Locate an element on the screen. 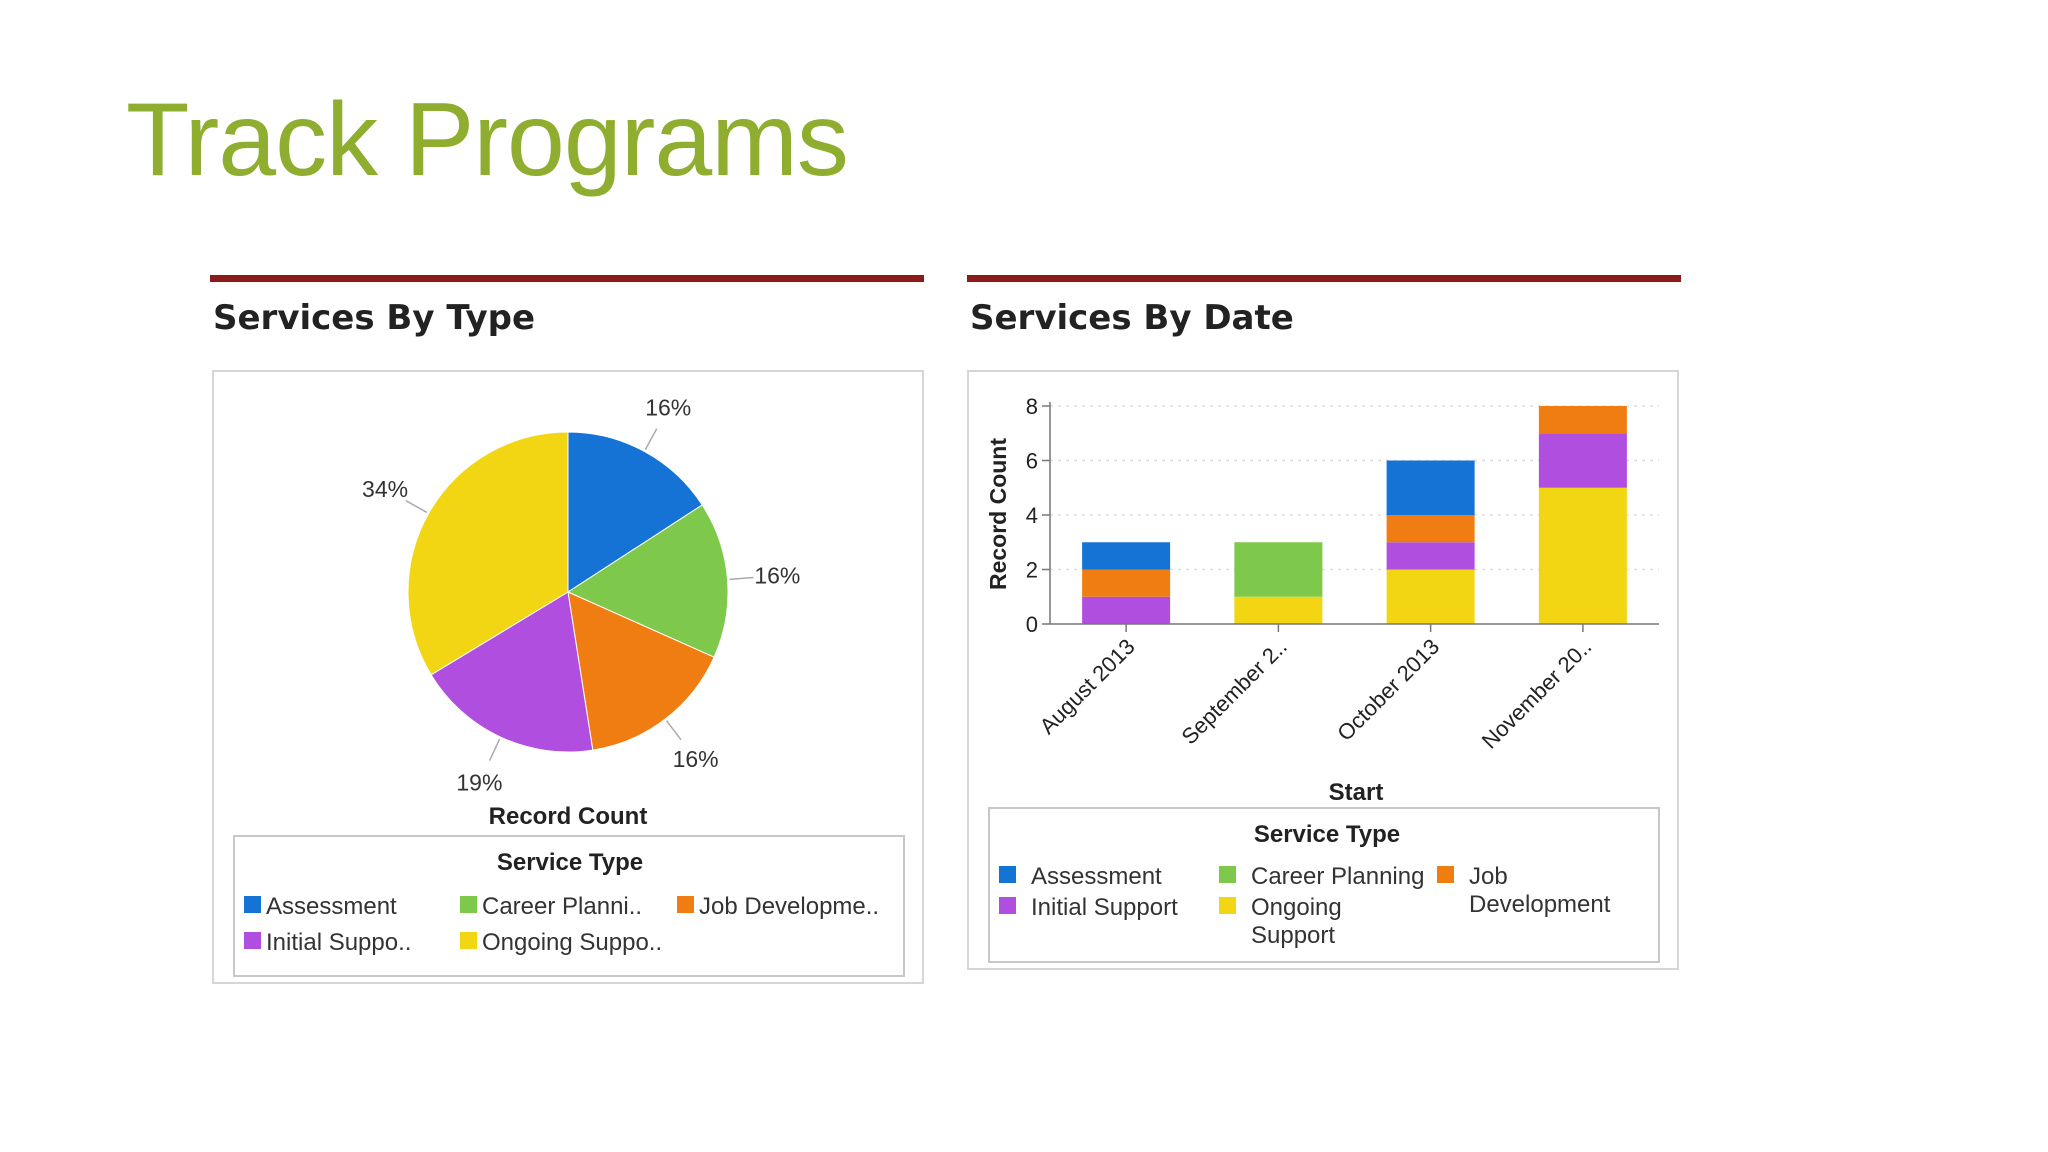 Image resolution: width=2048 pixels, height=1152 pixels. pie-legend-swatch-assessment is located at coordinates (252, 904).